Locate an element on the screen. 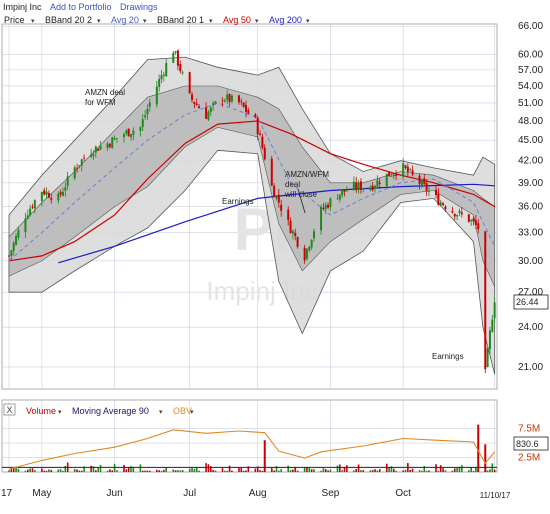 This screenshot has width=550, height=514. x-tick-label: Aug is located at coordinates (258, 493).